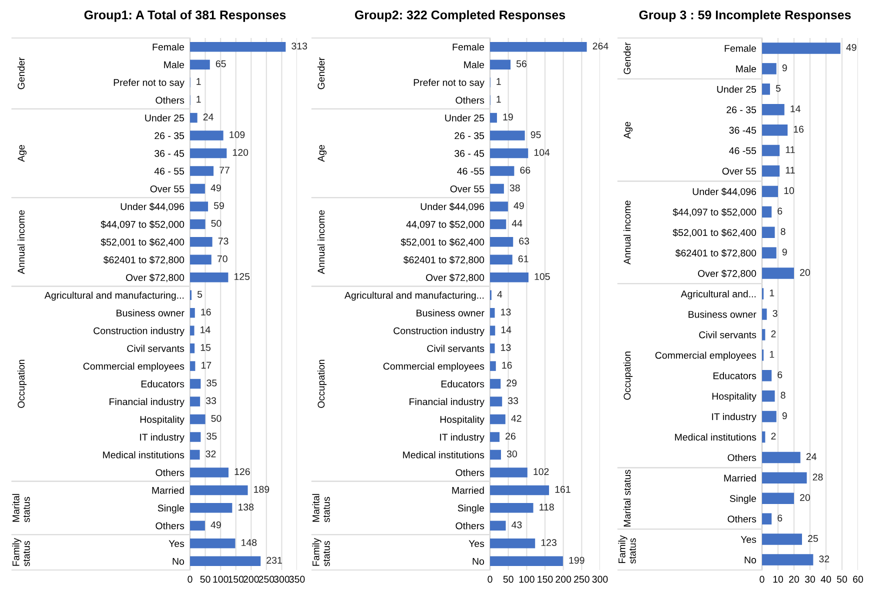 The width and height of the screenshot is (882, 594). What do you see at coordinates (826, 579) in the screenshot?
I see `x-tick-label: 40` at bounding box center [826, 579].